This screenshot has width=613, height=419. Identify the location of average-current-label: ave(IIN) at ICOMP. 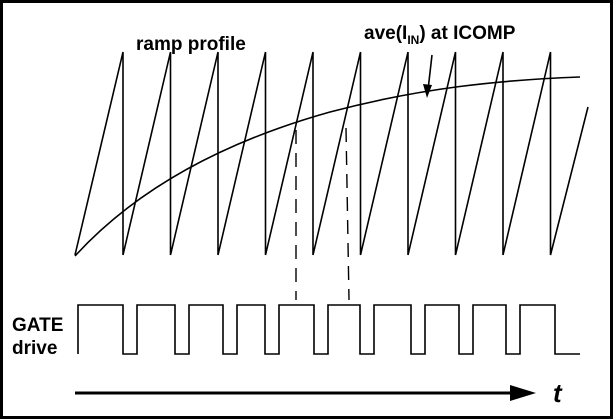
(440, 35).